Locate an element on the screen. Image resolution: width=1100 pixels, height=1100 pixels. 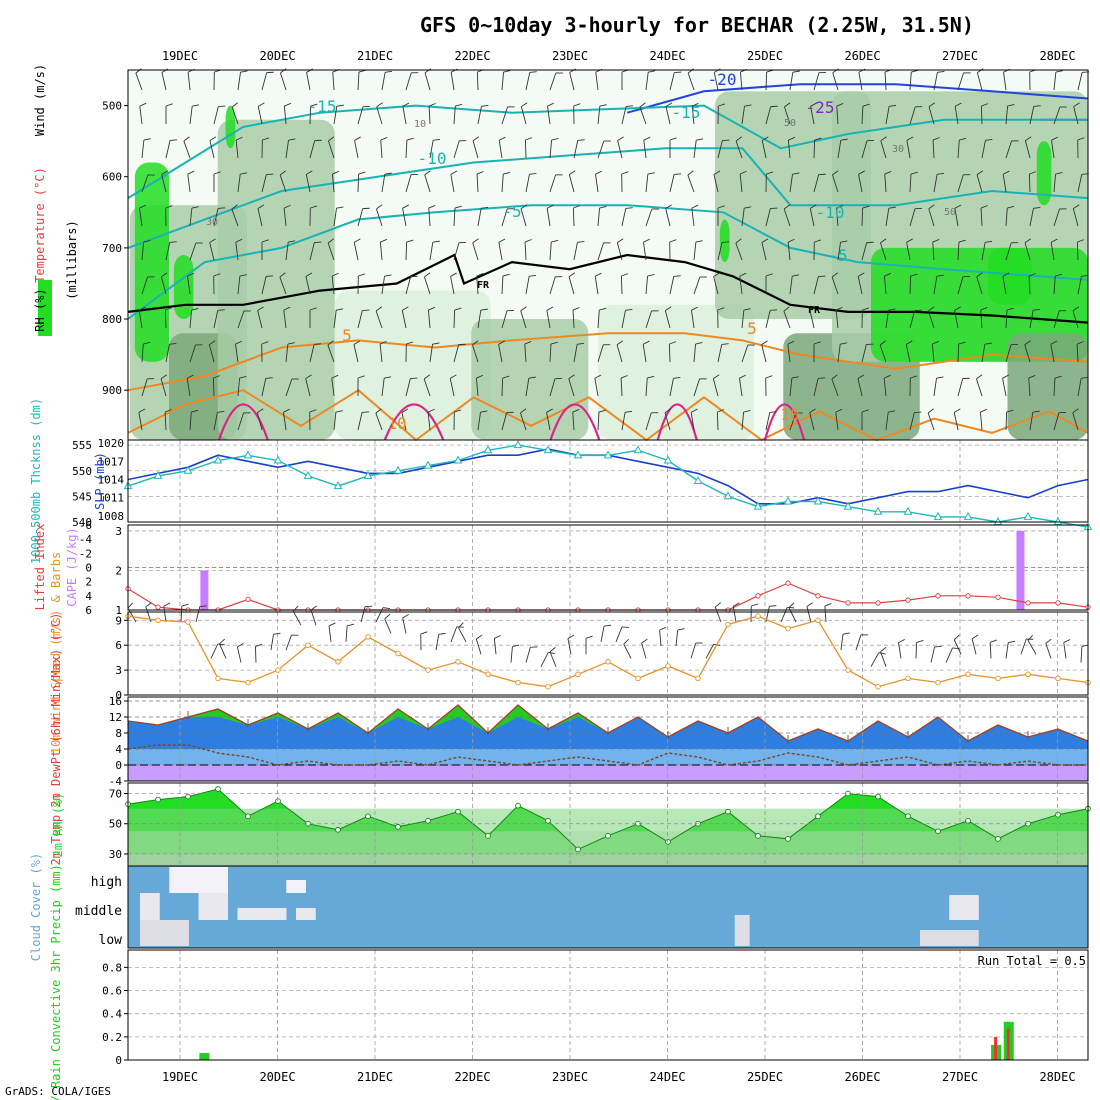
contour-label: -5 is located at coordinates (511, 211).